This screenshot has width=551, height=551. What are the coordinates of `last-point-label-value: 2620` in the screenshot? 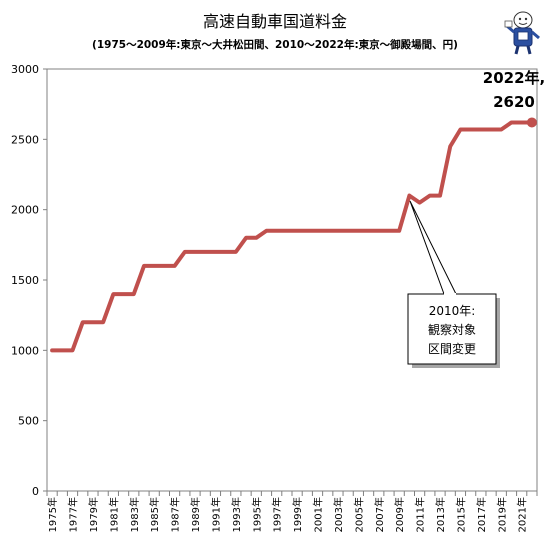 It's located at (514, 102).